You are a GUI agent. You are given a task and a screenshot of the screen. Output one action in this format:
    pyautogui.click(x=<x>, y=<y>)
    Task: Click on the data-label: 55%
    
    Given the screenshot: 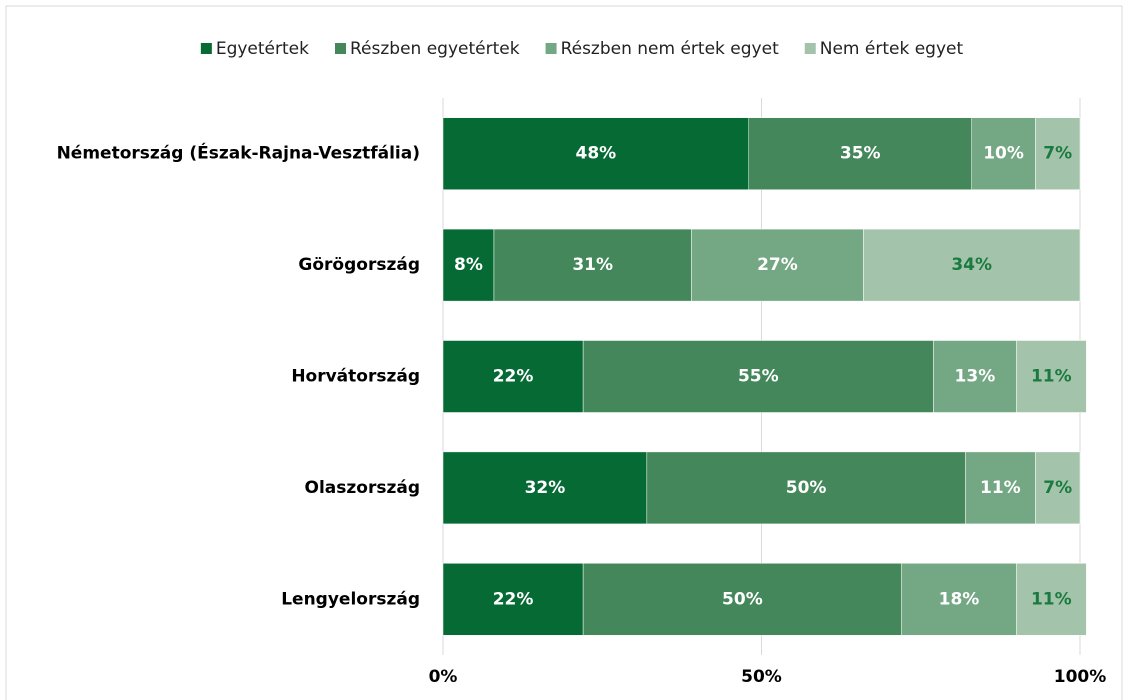 What is the action you would take?
    pyautogui.click(x=758, y=377)
    